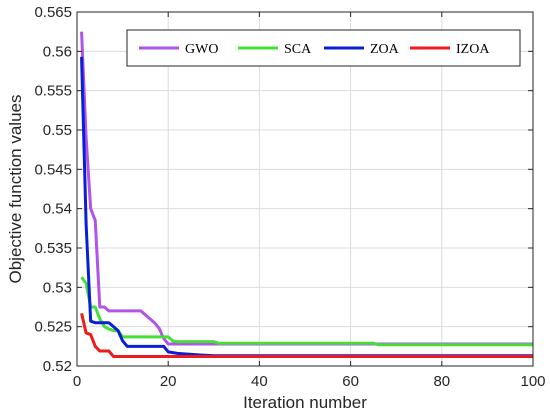  What do you see at coordinates (532, 381) in the screenshot?
I see `x-tick-label: 100` at bounding box center [532, 381].